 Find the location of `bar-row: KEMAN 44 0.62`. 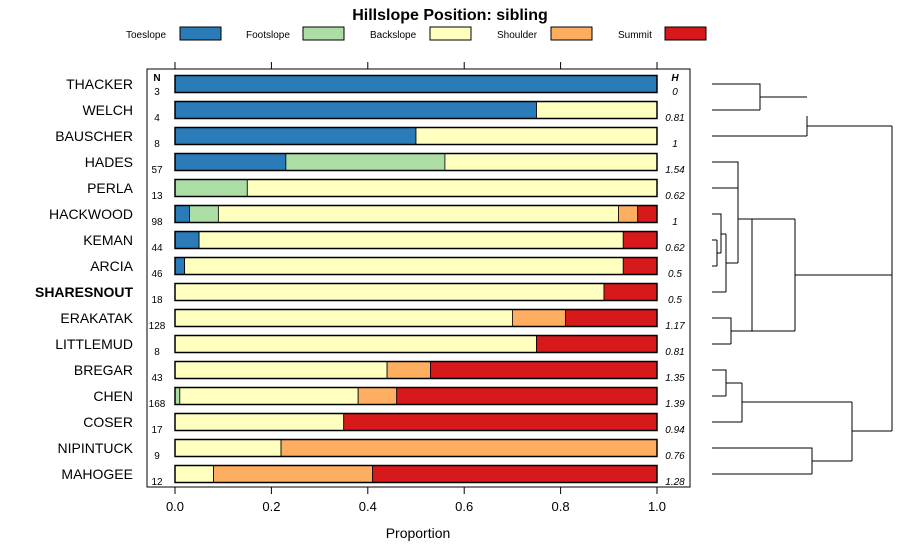

bar-row: KEMAN 44 0.62 is located at coordinates (384, 242).